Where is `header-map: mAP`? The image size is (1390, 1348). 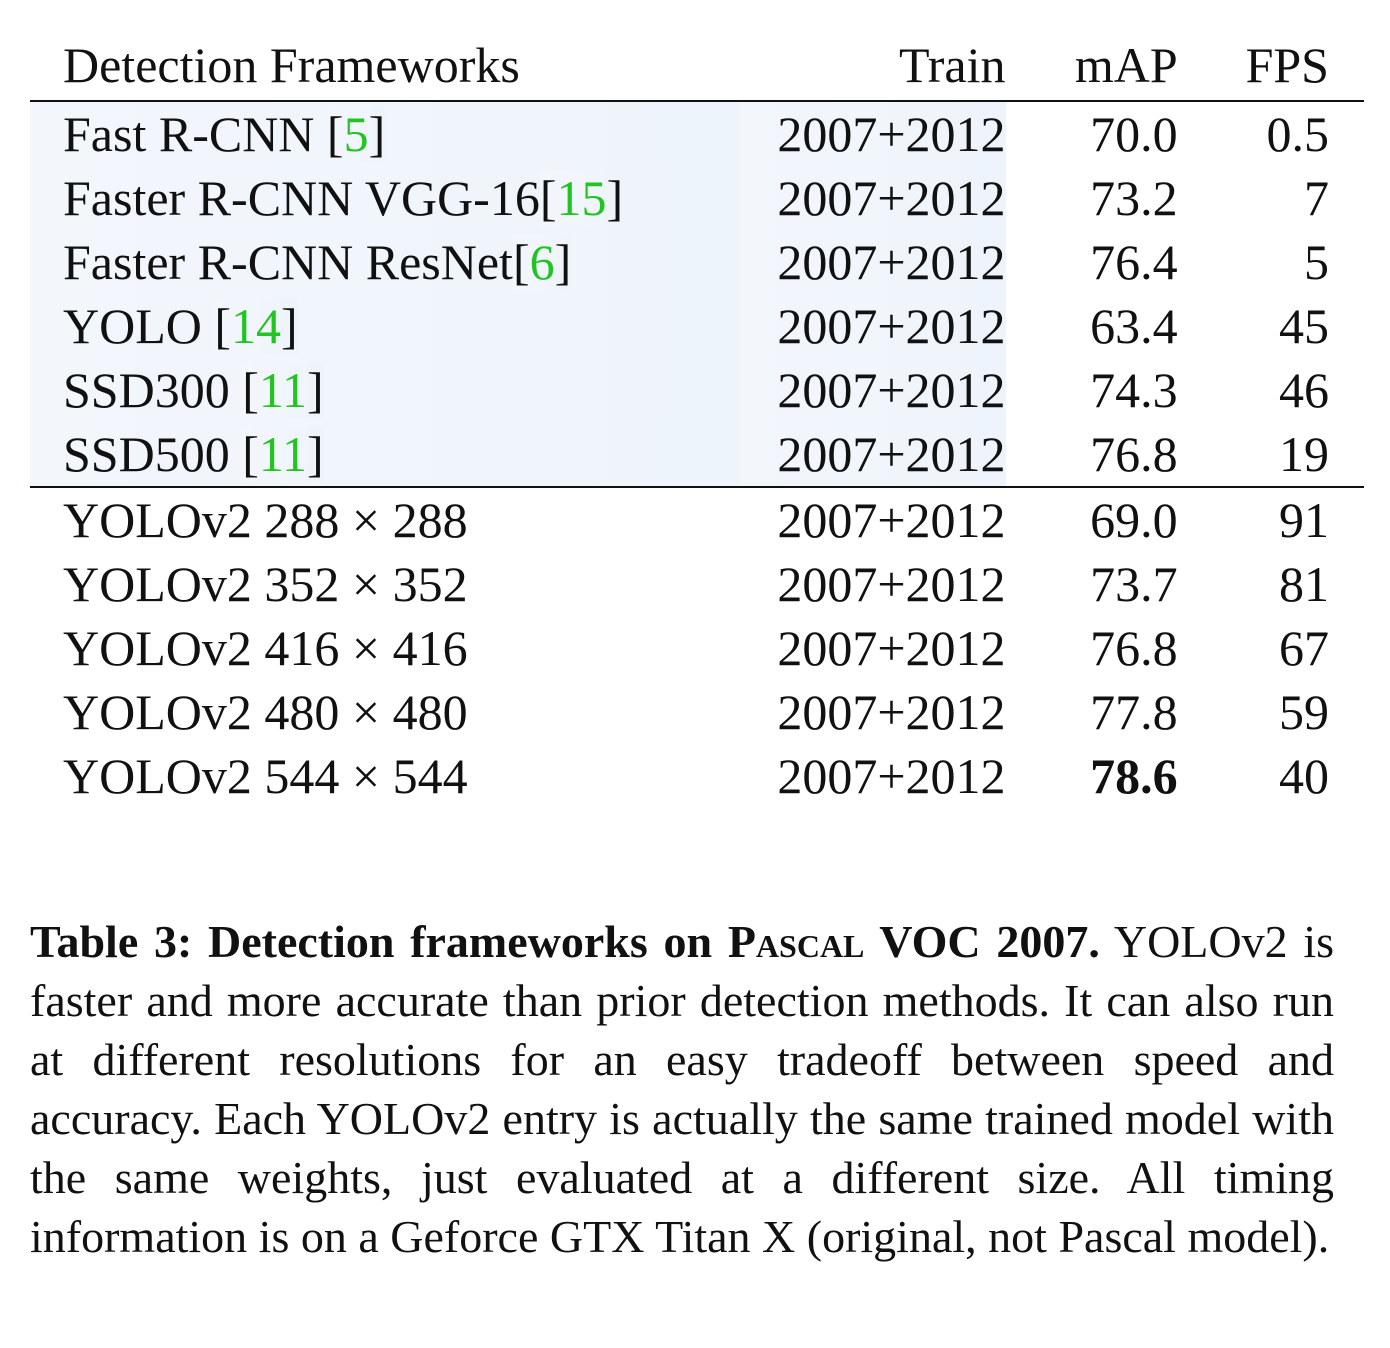 header-map: mAP is located at coordinates (1126, 65).